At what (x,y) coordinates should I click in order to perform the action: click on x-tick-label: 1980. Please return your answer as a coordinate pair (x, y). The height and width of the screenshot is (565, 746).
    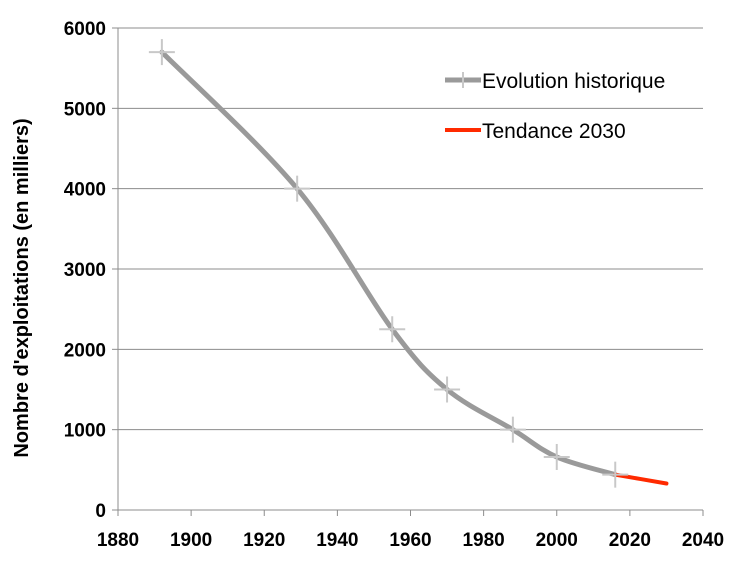
    Looking at the image, I should click on (483, 540).